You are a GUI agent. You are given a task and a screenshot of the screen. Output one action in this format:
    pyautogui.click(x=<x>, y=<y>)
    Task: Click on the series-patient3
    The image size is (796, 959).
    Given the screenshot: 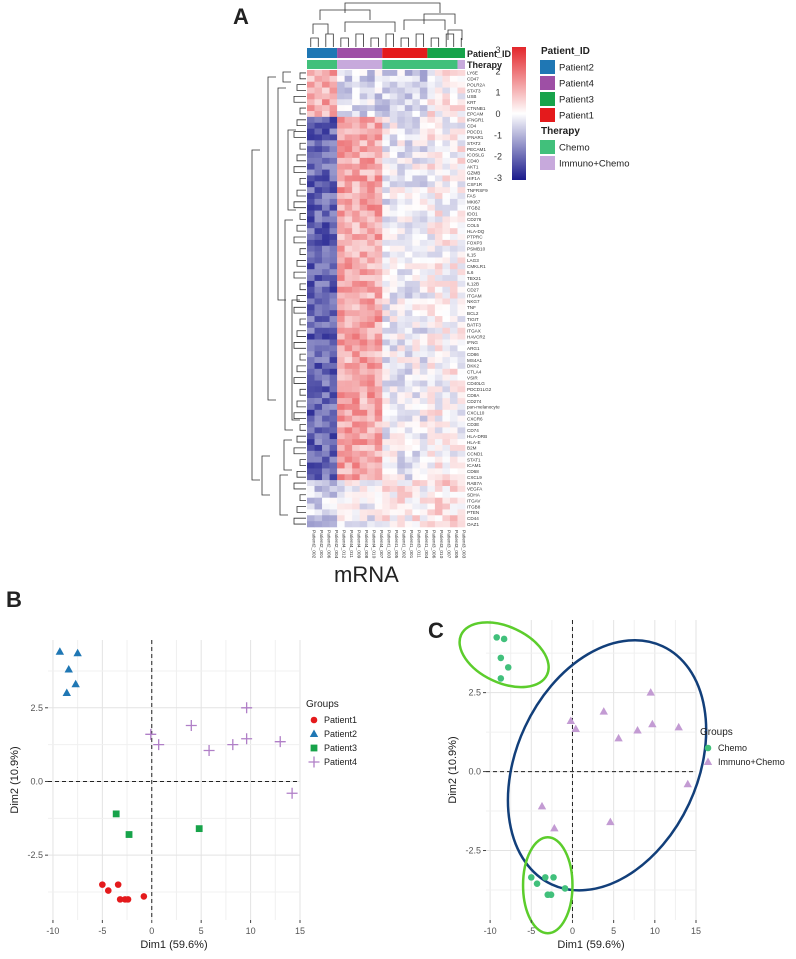 What is the action you would take?
    pyautogui.click(x=157, y=824)
    